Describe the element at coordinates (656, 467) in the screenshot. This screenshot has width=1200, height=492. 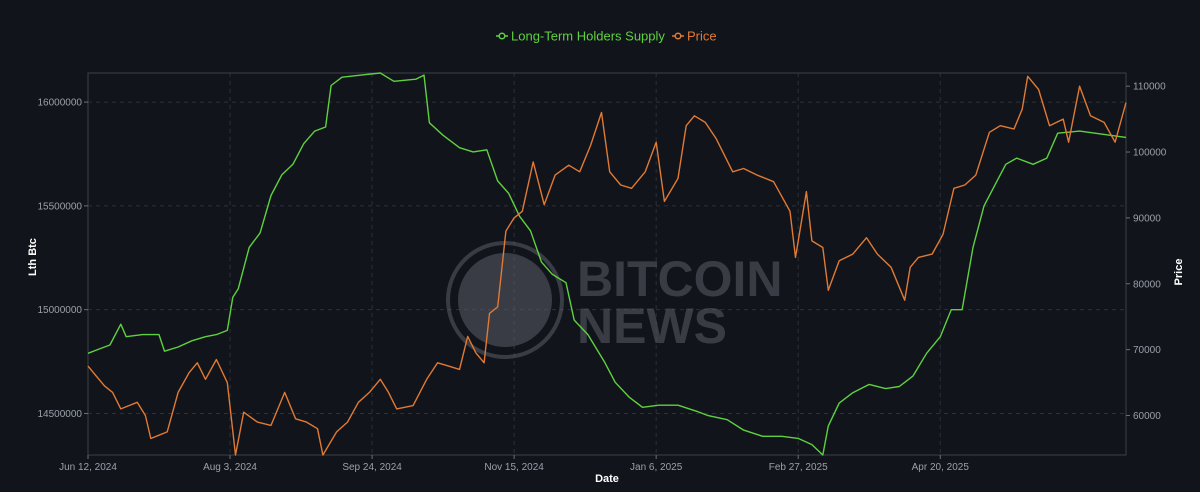
I see `x-tick-label: Jan 6, 2025` at that location.